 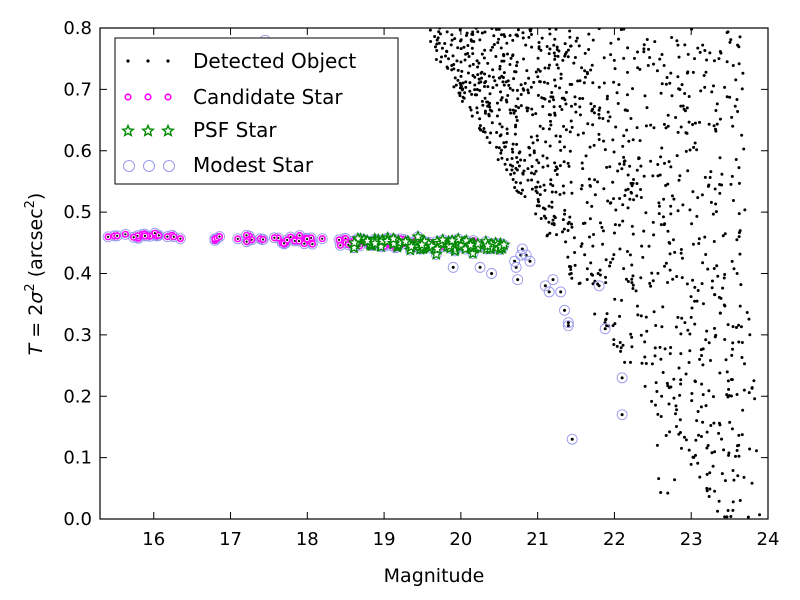 What do you see at coordinates (691, 539) in the screenshot?
I see `x-tick-label: 23` at bounding box center [691, 539].